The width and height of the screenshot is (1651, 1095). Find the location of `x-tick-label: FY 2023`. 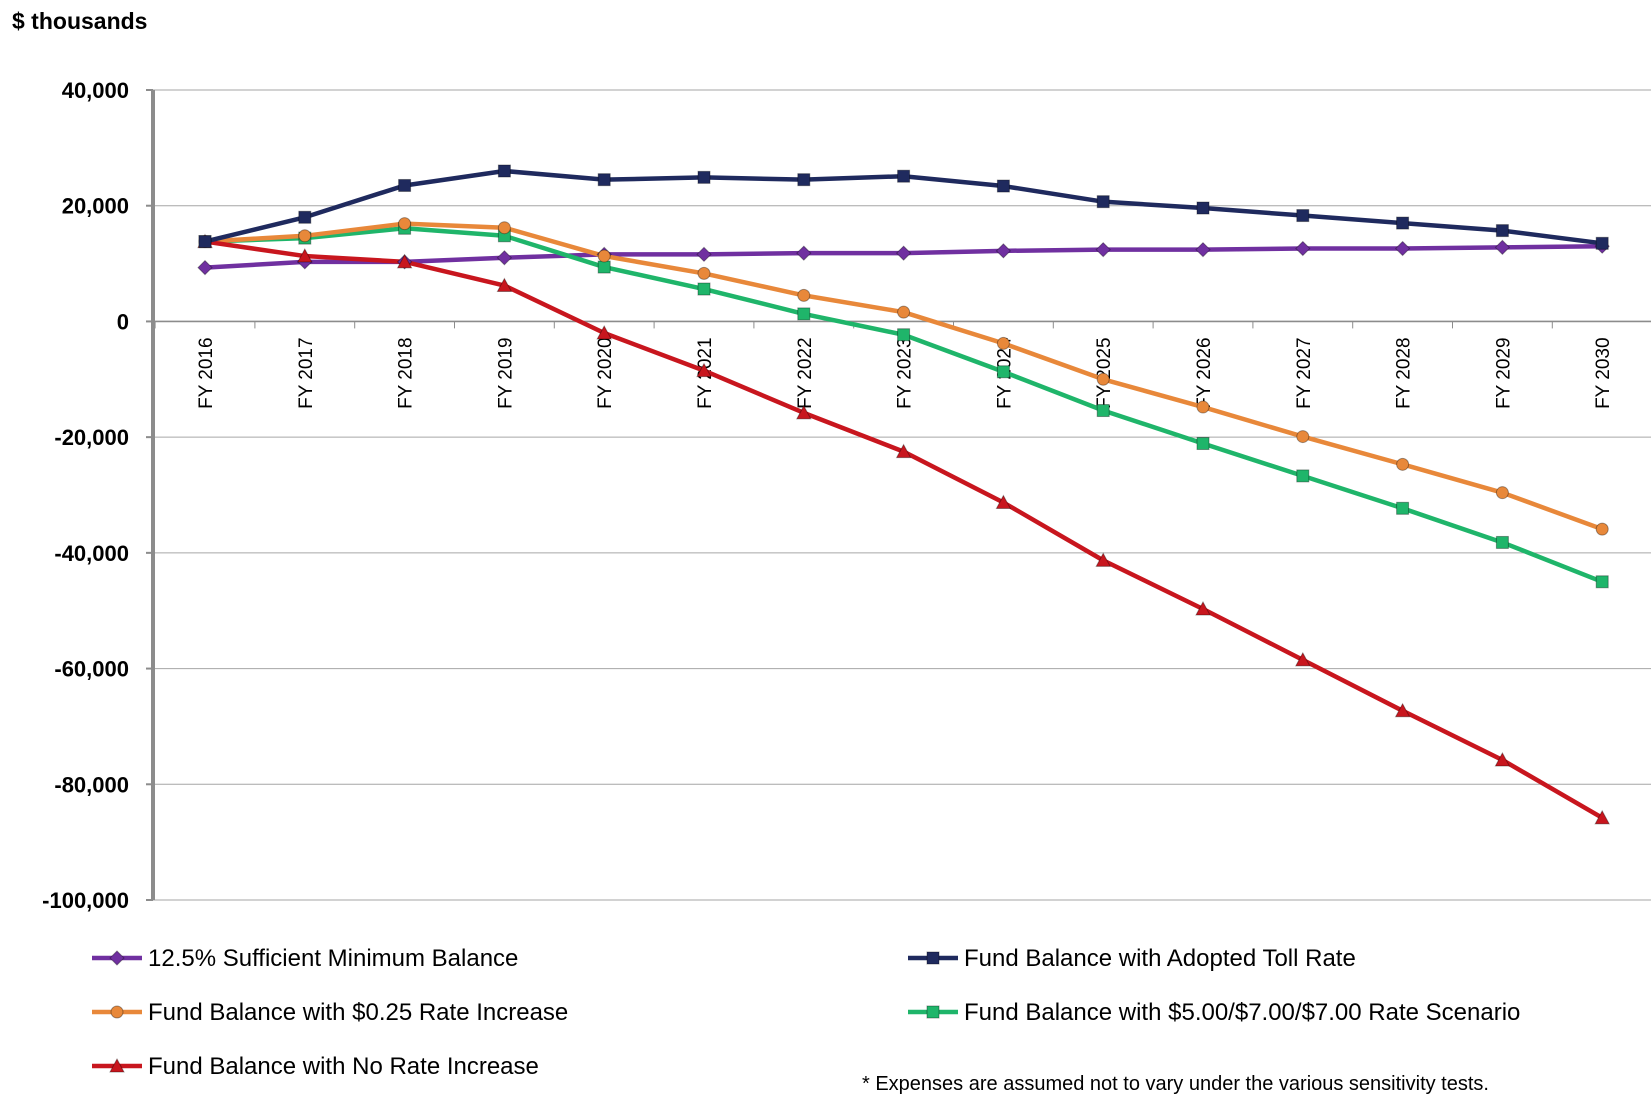

x-tick-label: FY 2023 is located at coordinates (905, 372).